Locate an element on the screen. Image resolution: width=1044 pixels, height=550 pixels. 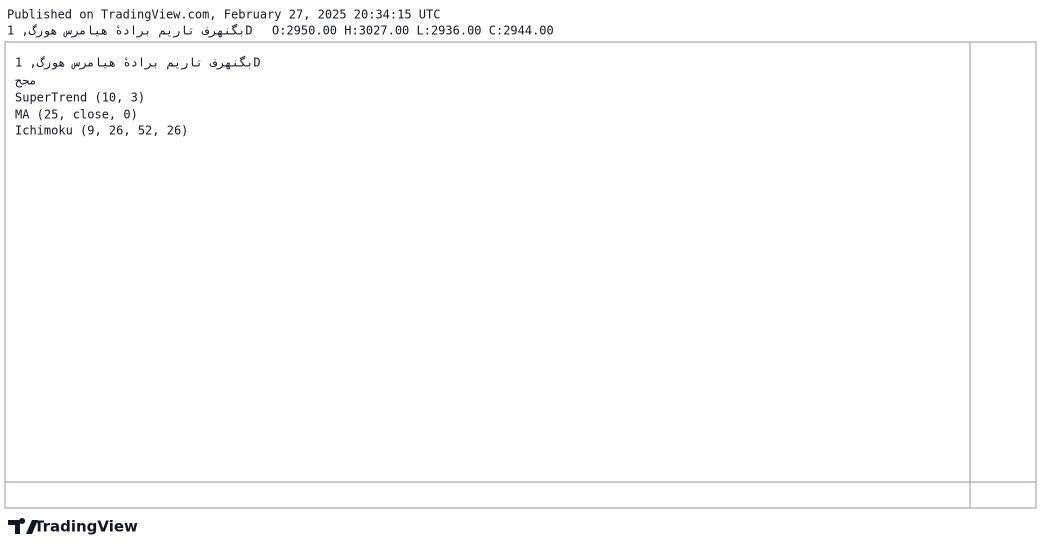
logo: TradingView is located at coordinates (73, 527).